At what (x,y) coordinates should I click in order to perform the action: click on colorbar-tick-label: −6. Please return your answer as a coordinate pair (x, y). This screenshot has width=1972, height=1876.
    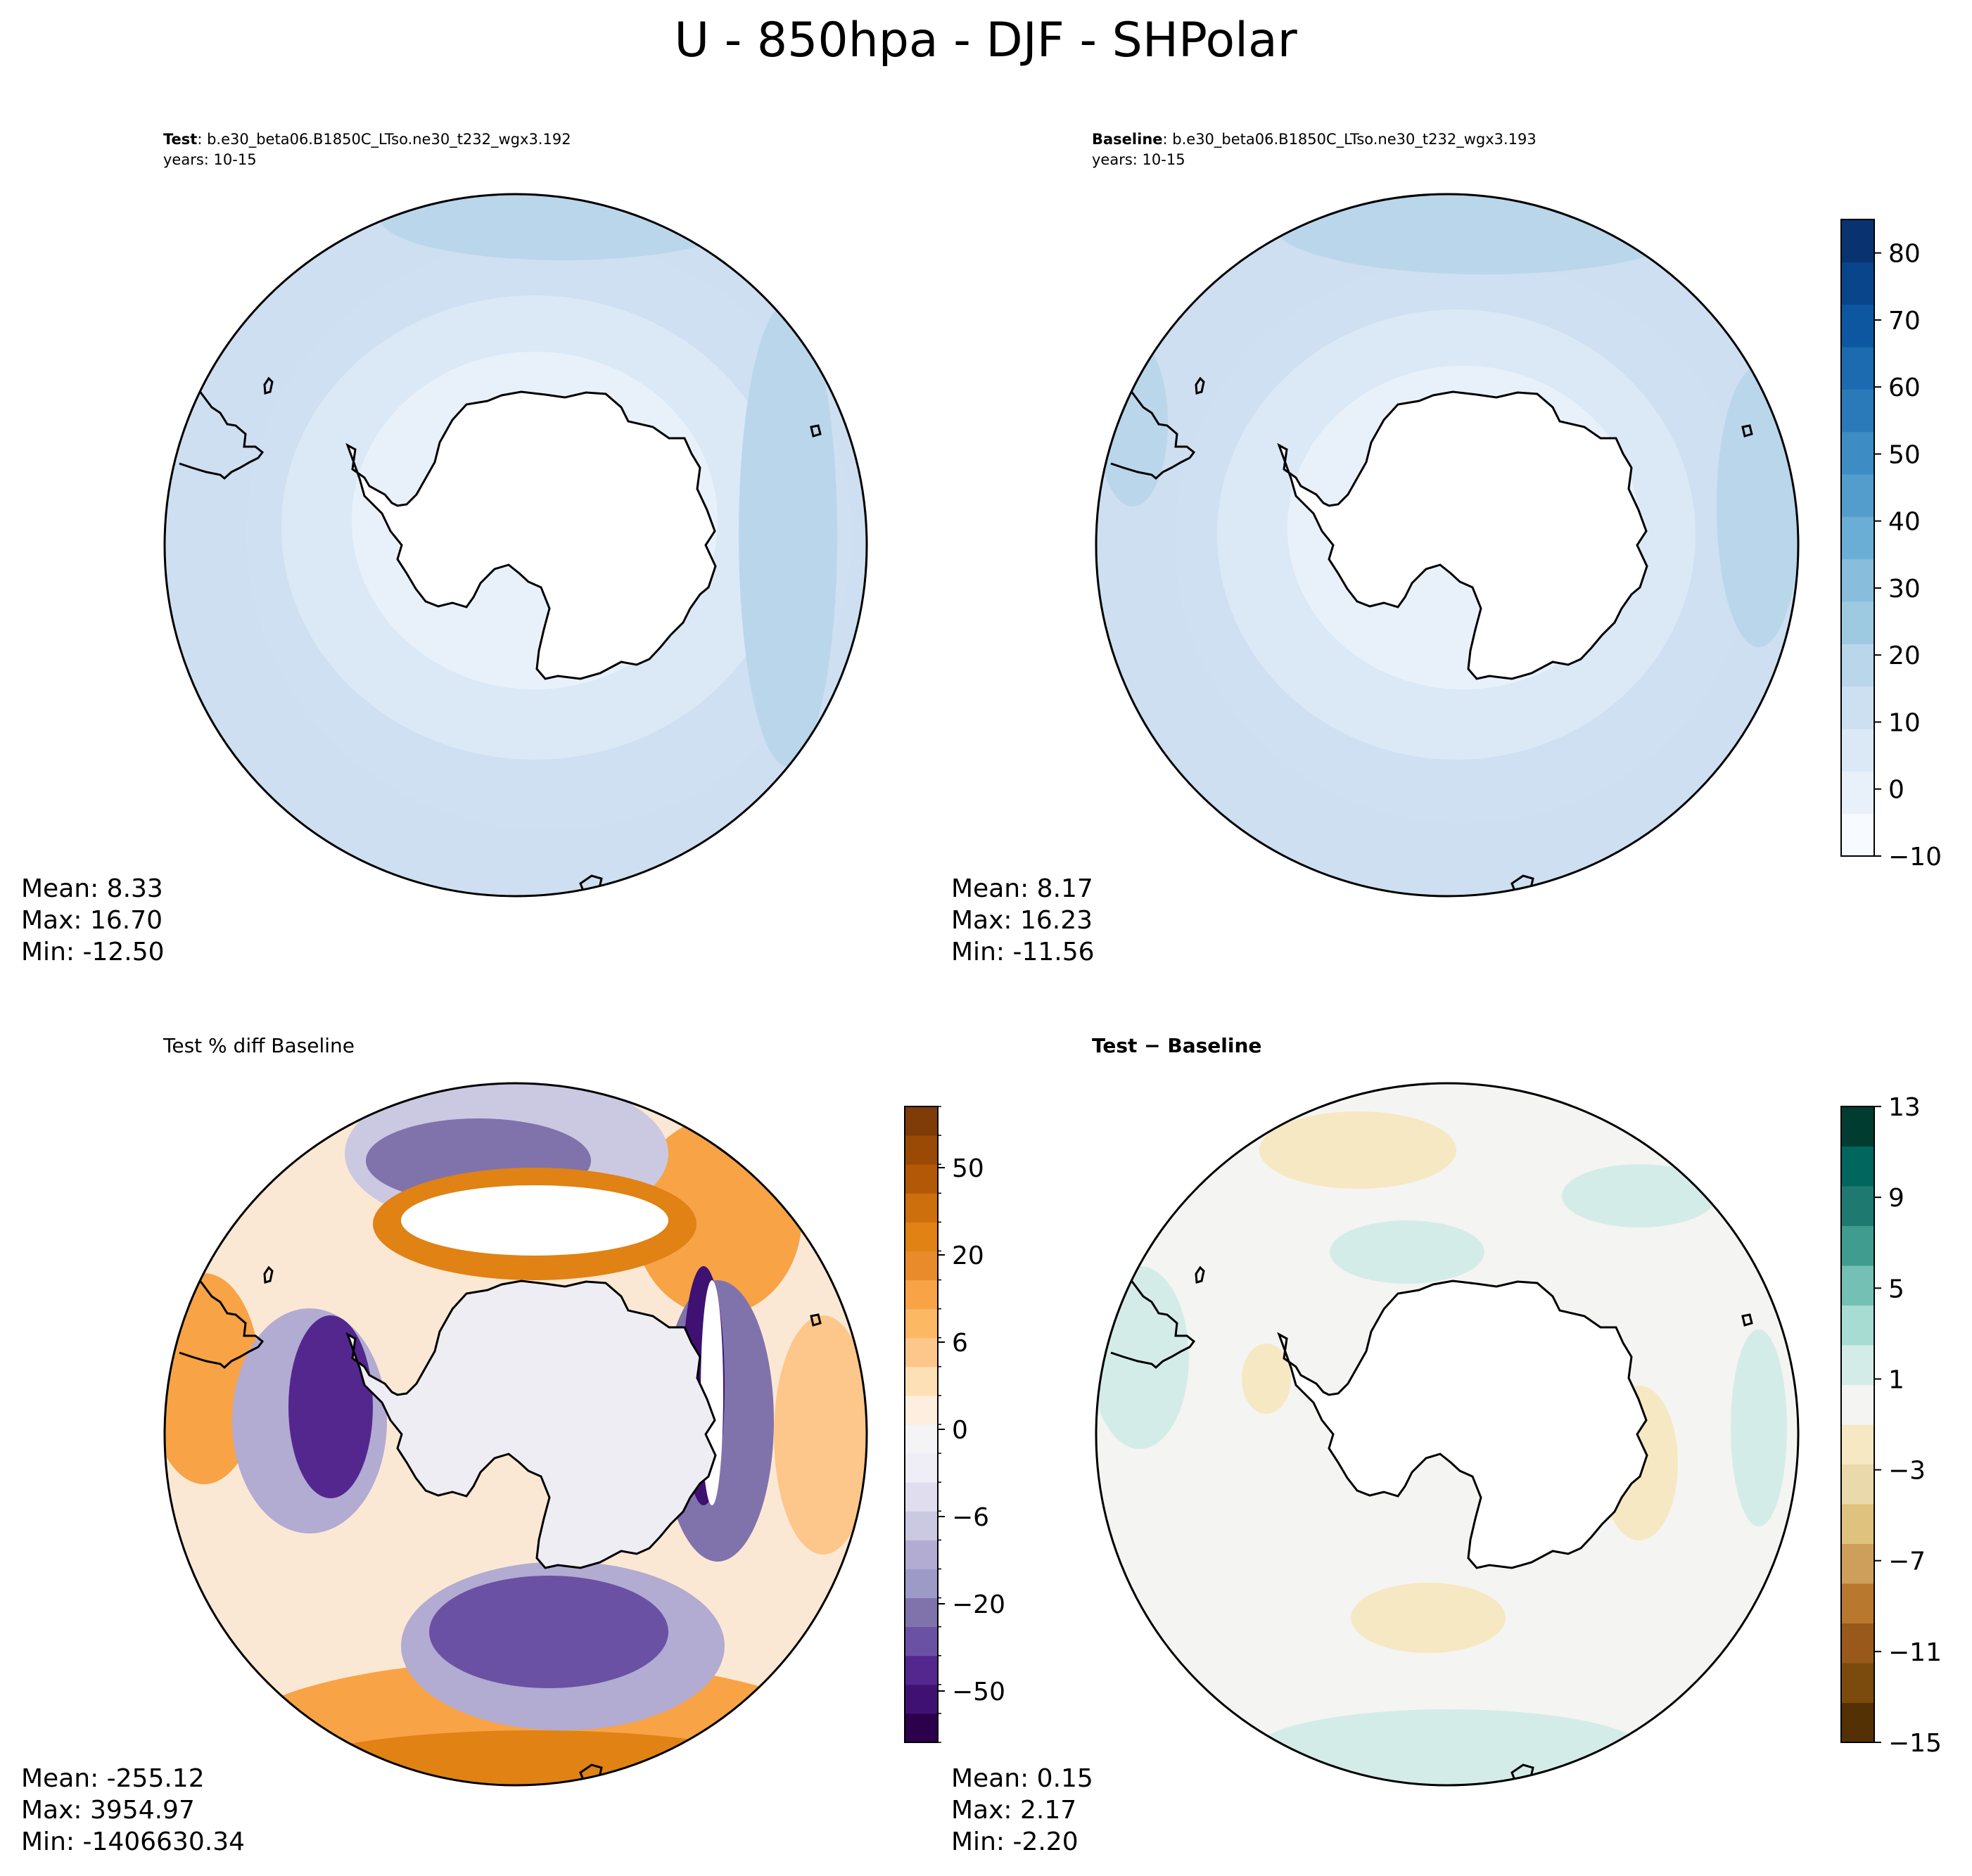
    Looking at the image, I should click on (971, 1517).